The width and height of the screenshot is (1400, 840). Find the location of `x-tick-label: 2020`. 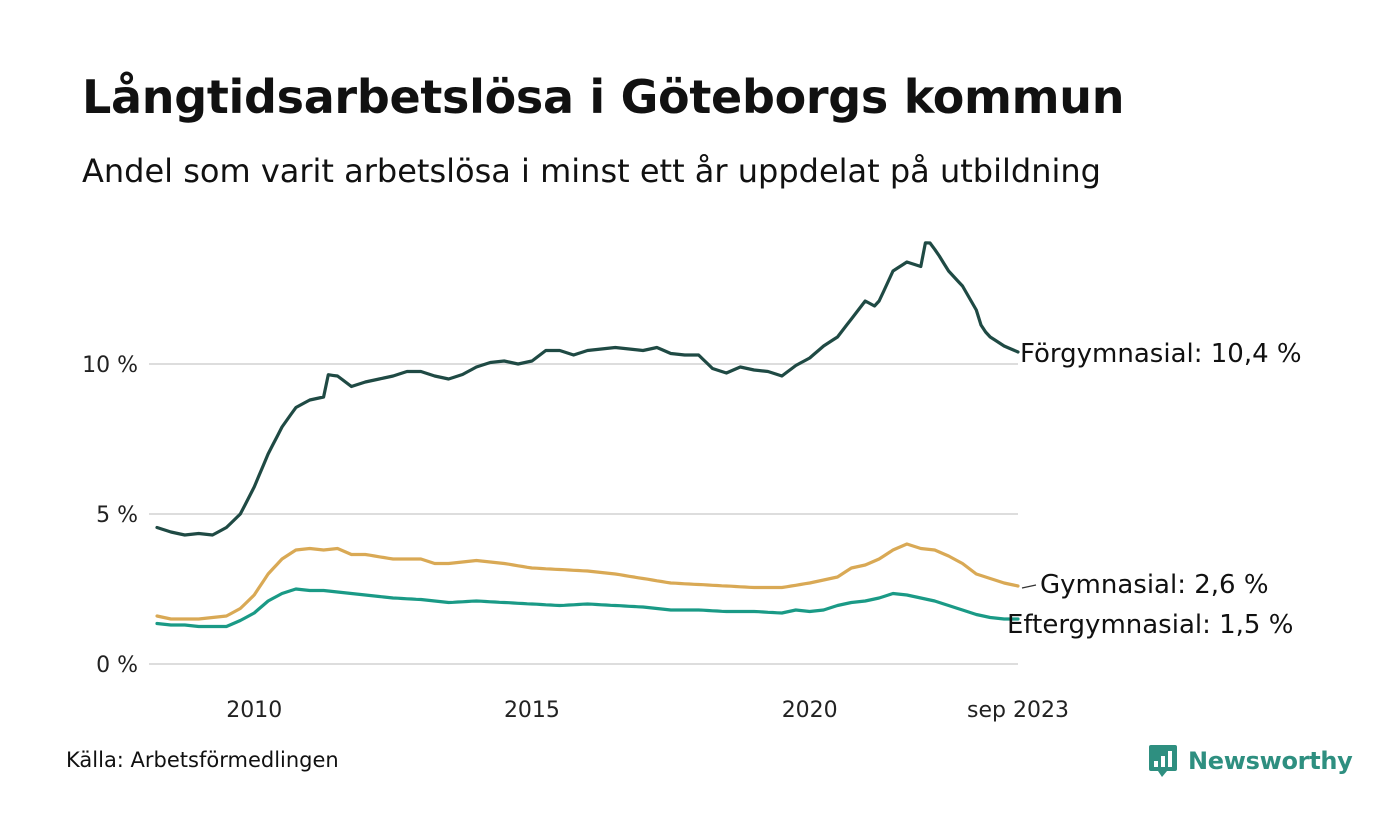

x-tick-label: 2020 is located at coordinates (810, 710).